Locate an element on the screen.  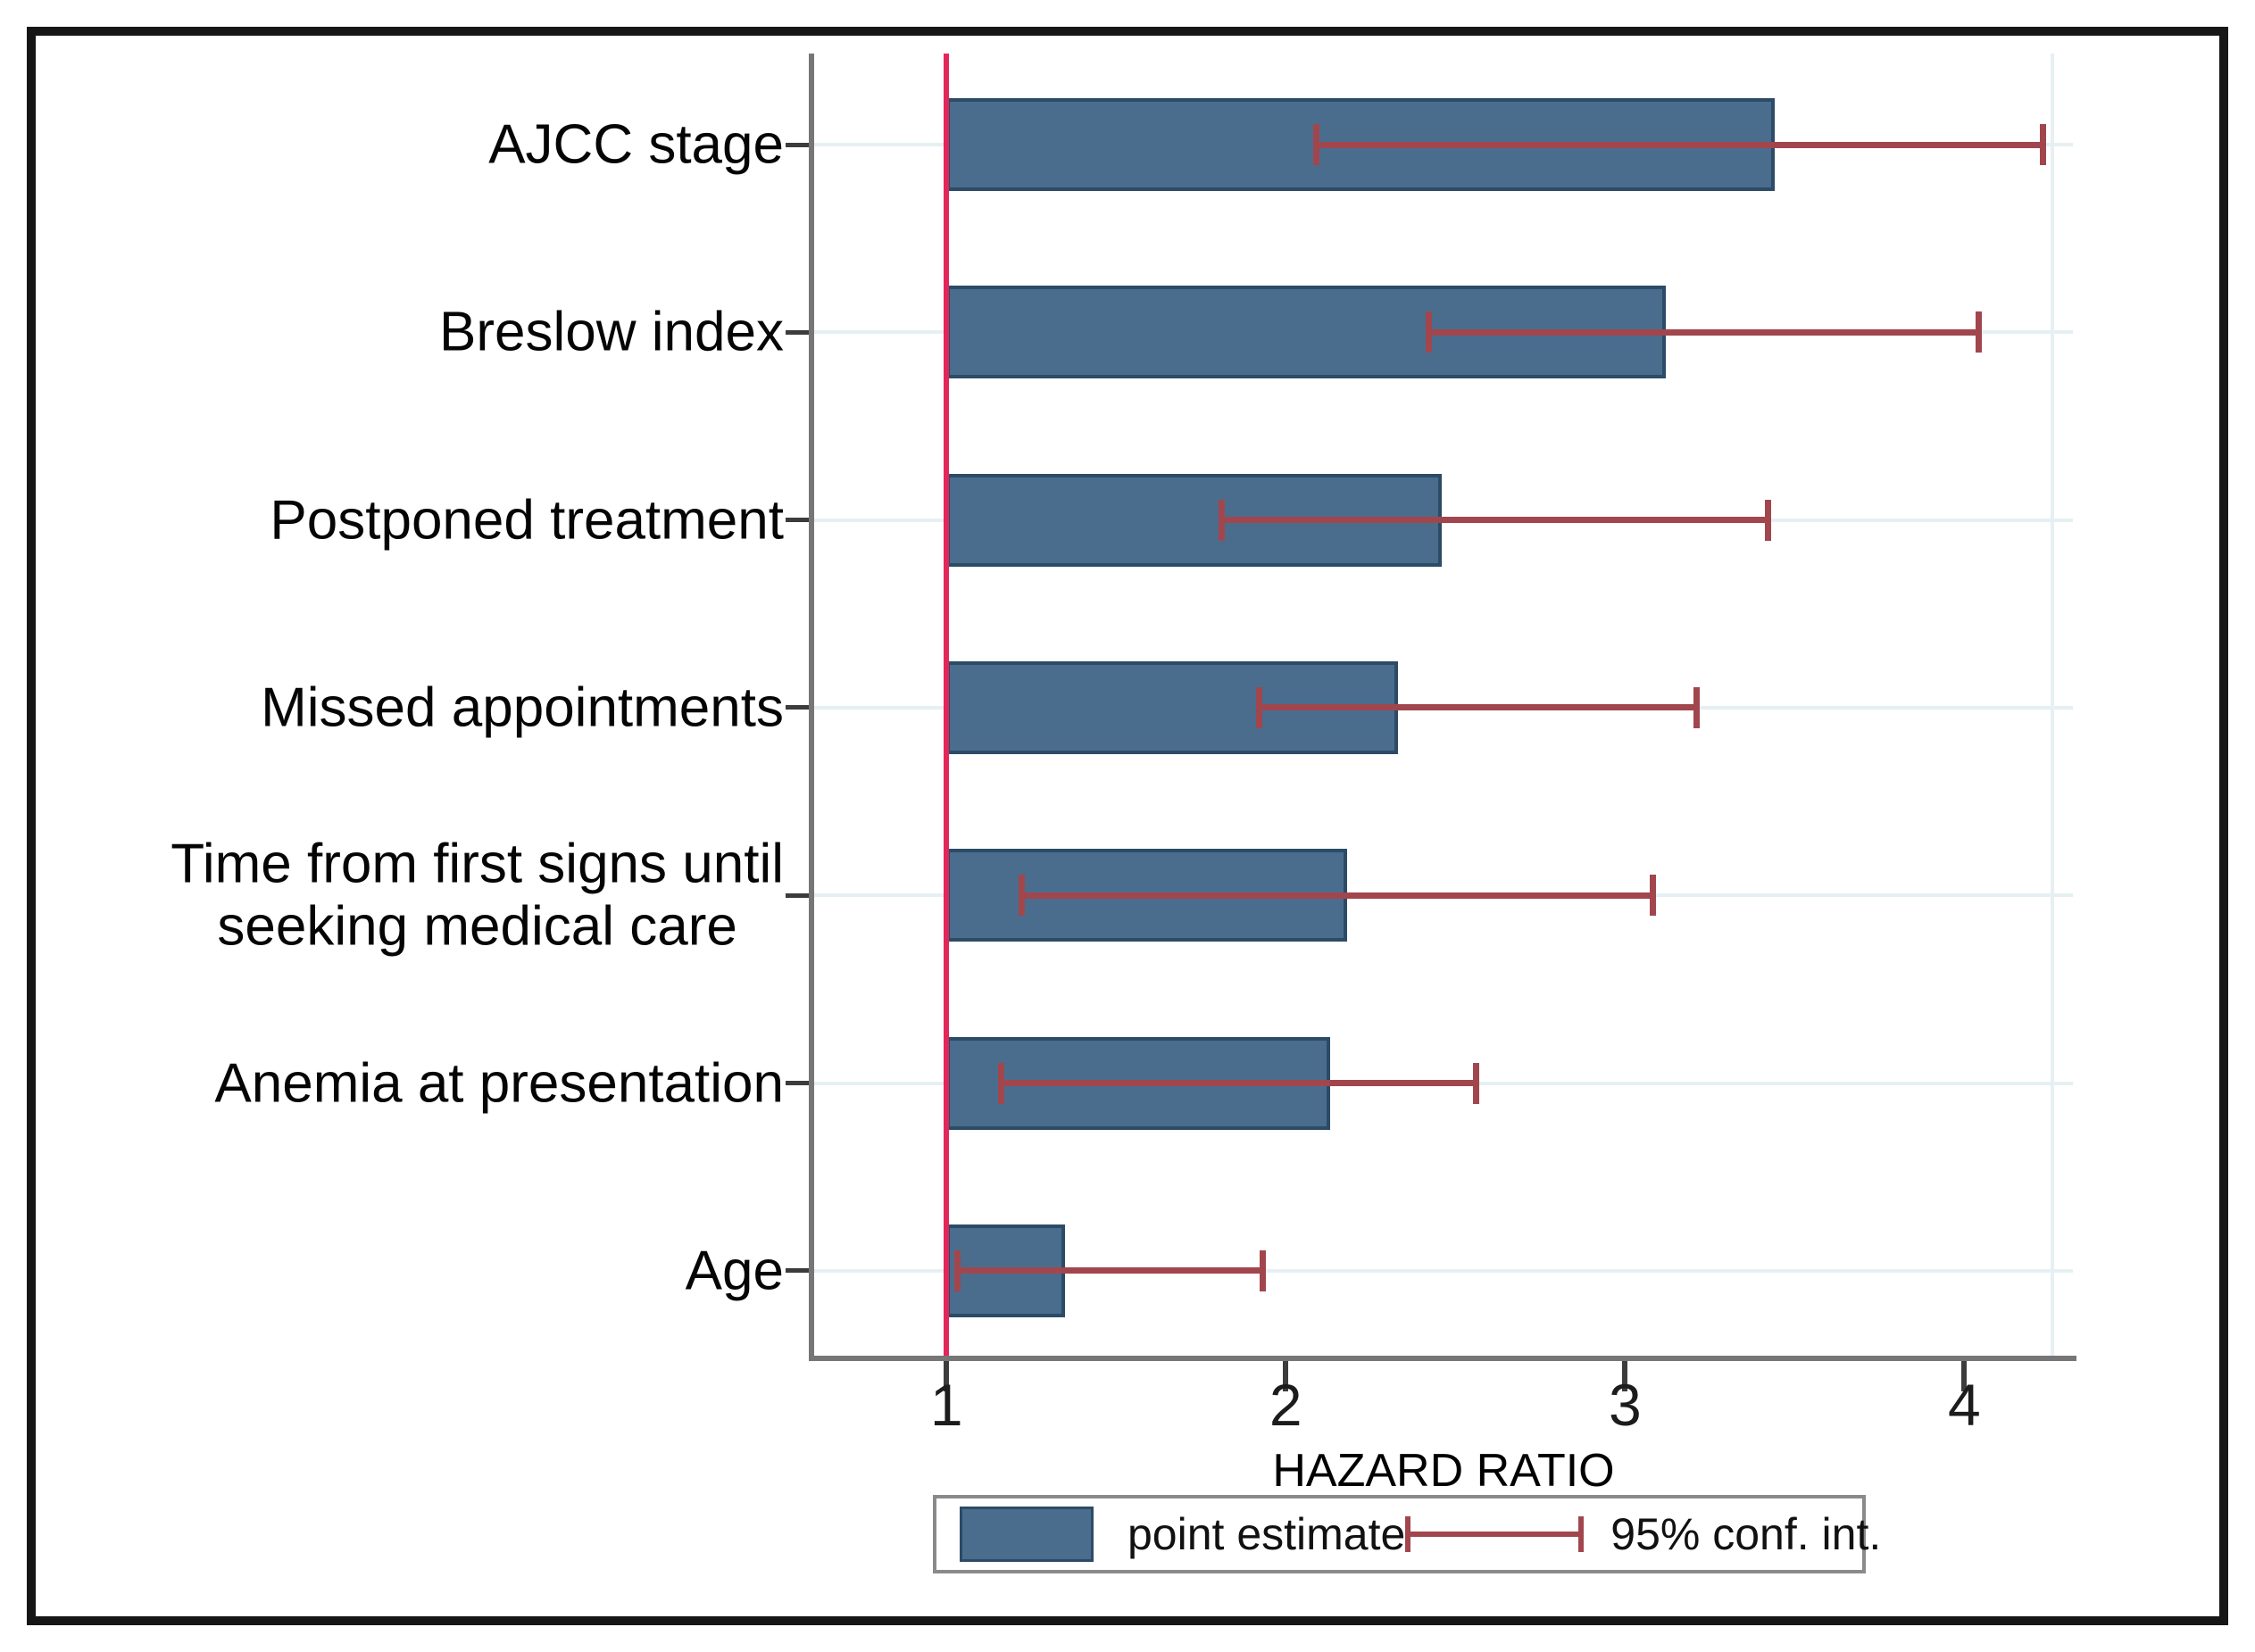
category-label: AJCC stage is located at coordinates (414, 144).